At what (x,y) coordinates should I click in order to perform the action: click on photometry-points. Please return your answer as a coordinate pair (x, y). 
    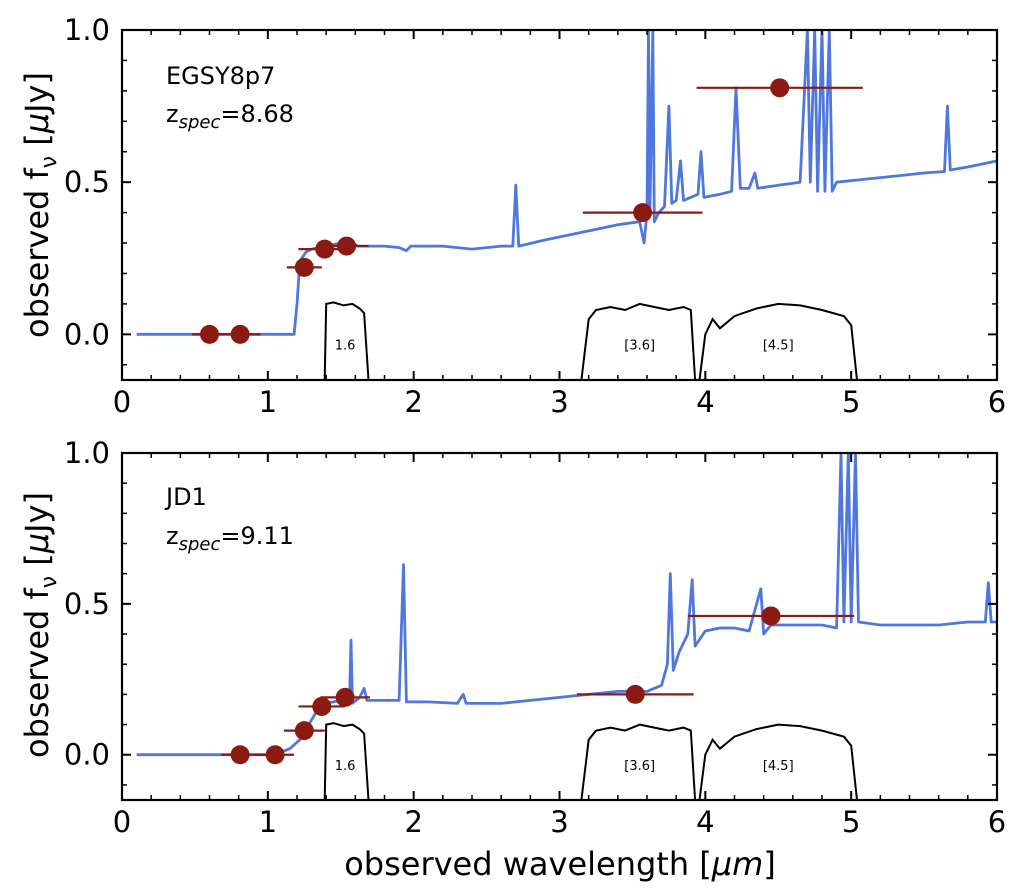
    Looking at the image, I should click on (538, 685).